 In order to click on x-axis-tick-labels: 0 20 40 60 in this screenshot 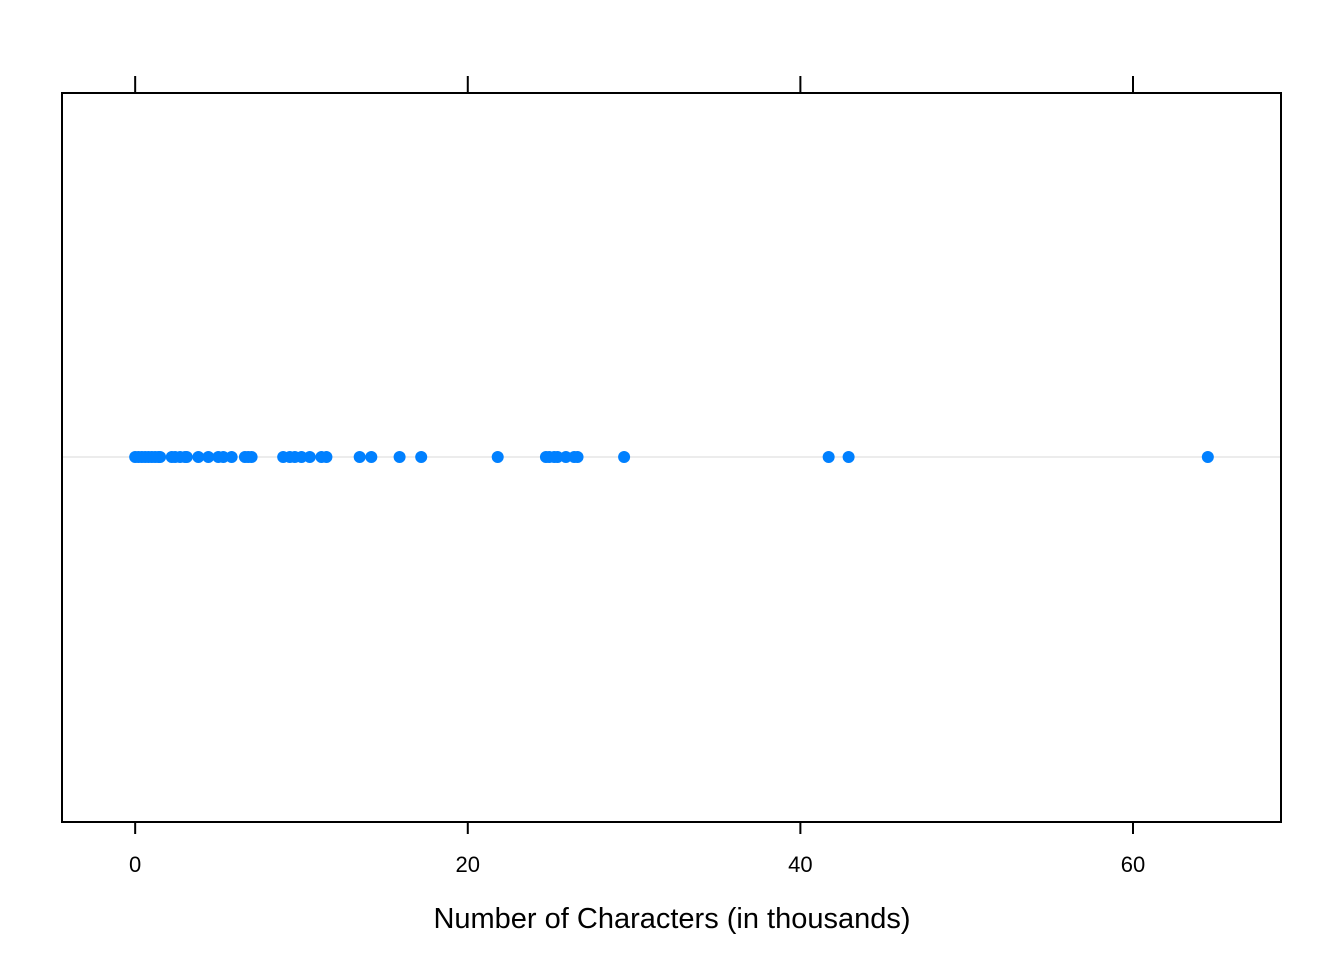, I will do `click(637, 864)`.